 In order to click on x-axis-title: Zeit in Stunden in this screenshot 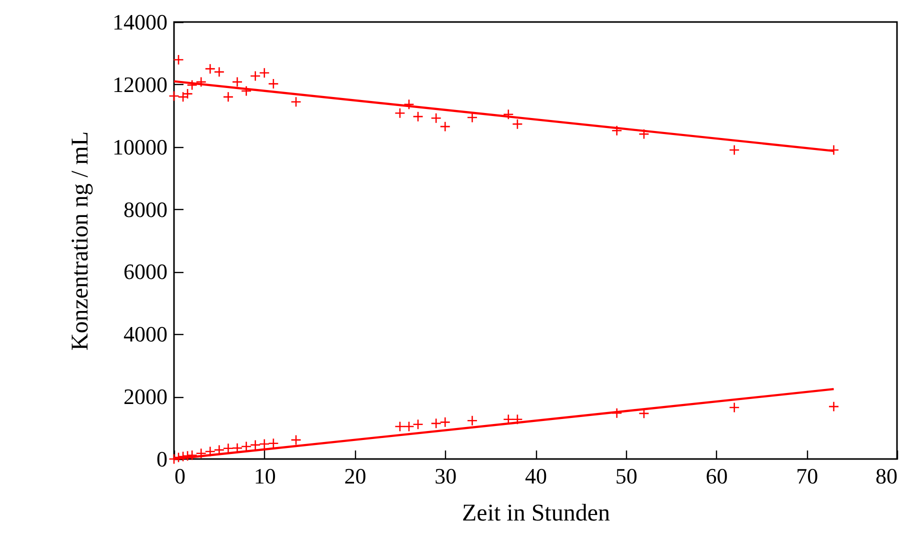, I will do `click(536, 513)`.